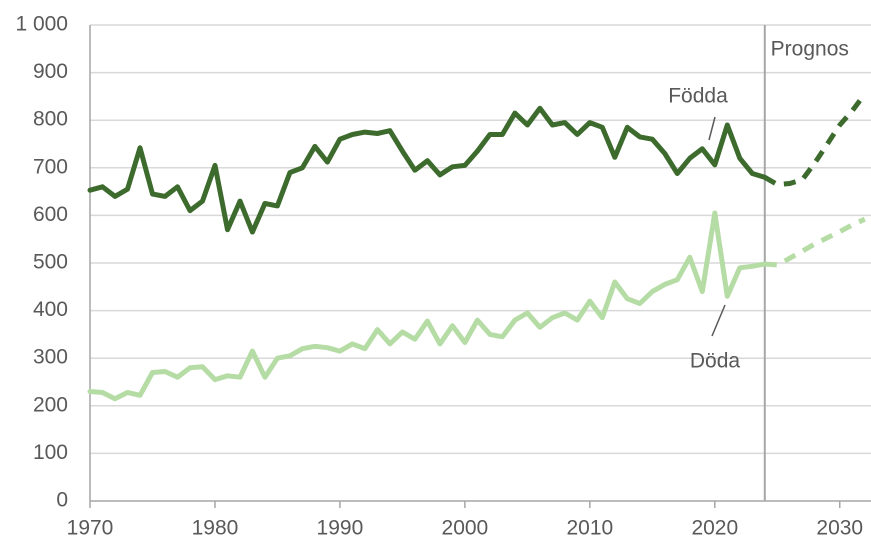 The image size is (871, 545). What do you see at coordinates (50, 119) in the screenshot?
I see `y-tick-label: 800` at bounding box center [50, 119].